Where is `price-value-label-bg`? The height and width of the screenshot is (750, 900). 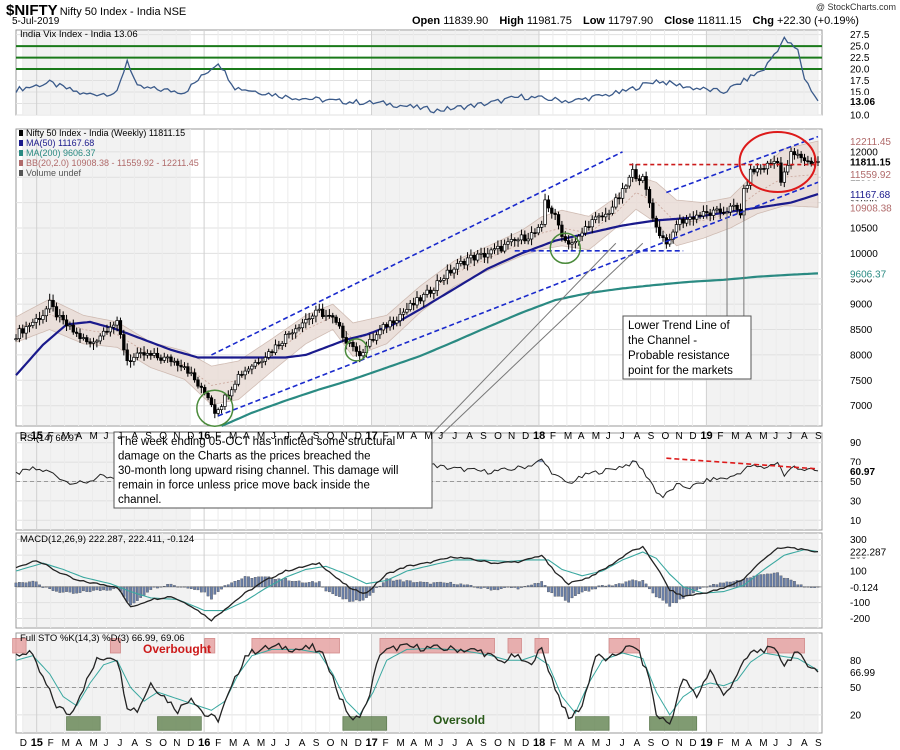 price-value-label-bg is located at coordinates (873, 174).